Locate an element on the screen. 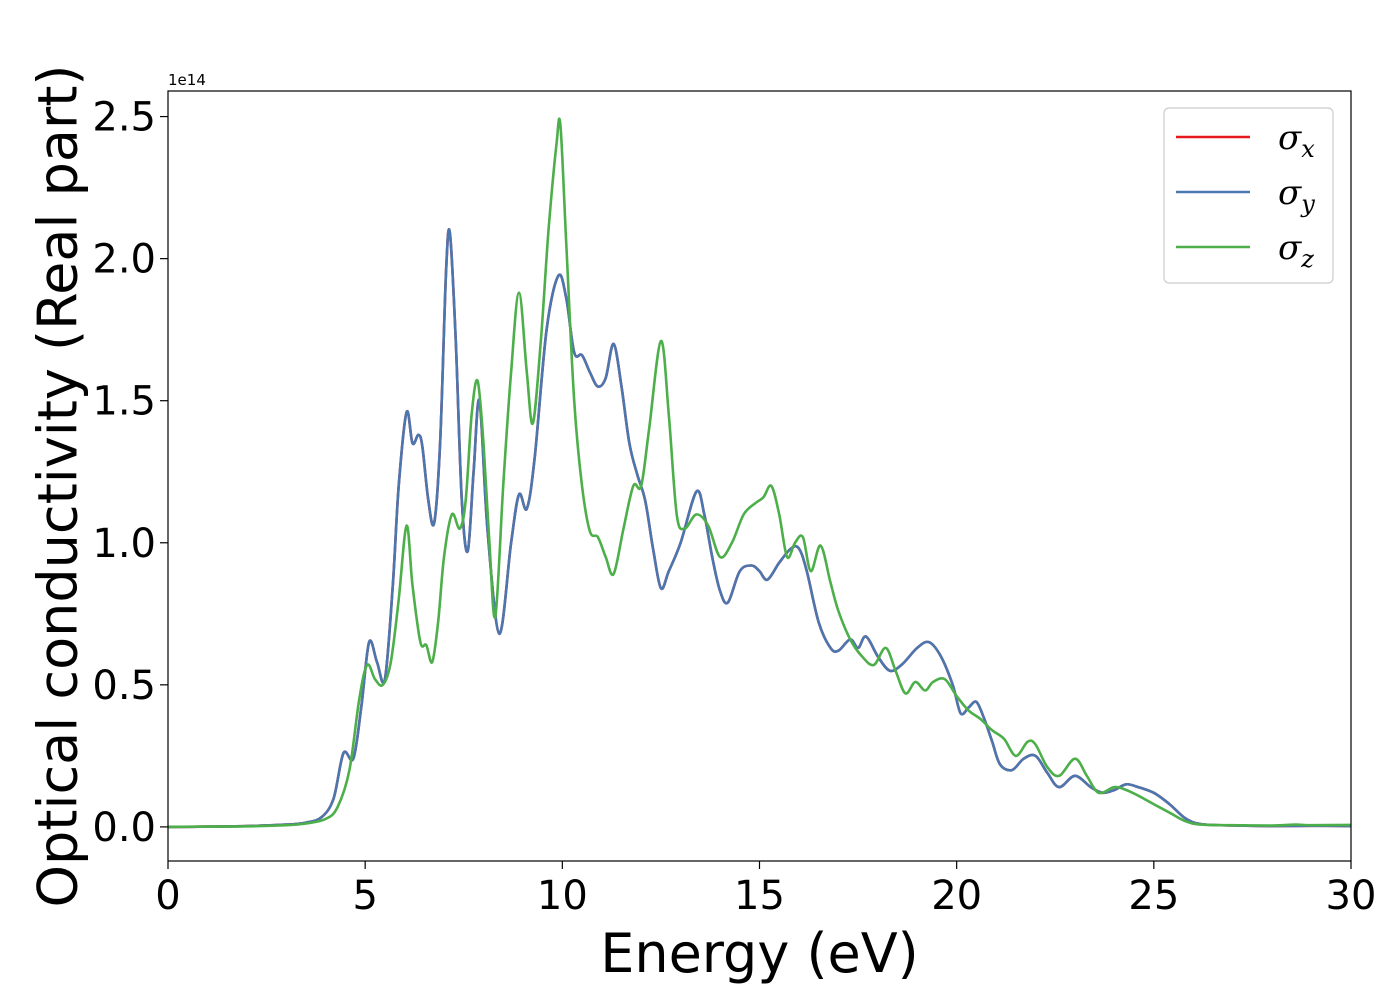 This screenshot has width=1400, height=1000. legend-label-z: σz is located at coordinates (1296, 250).